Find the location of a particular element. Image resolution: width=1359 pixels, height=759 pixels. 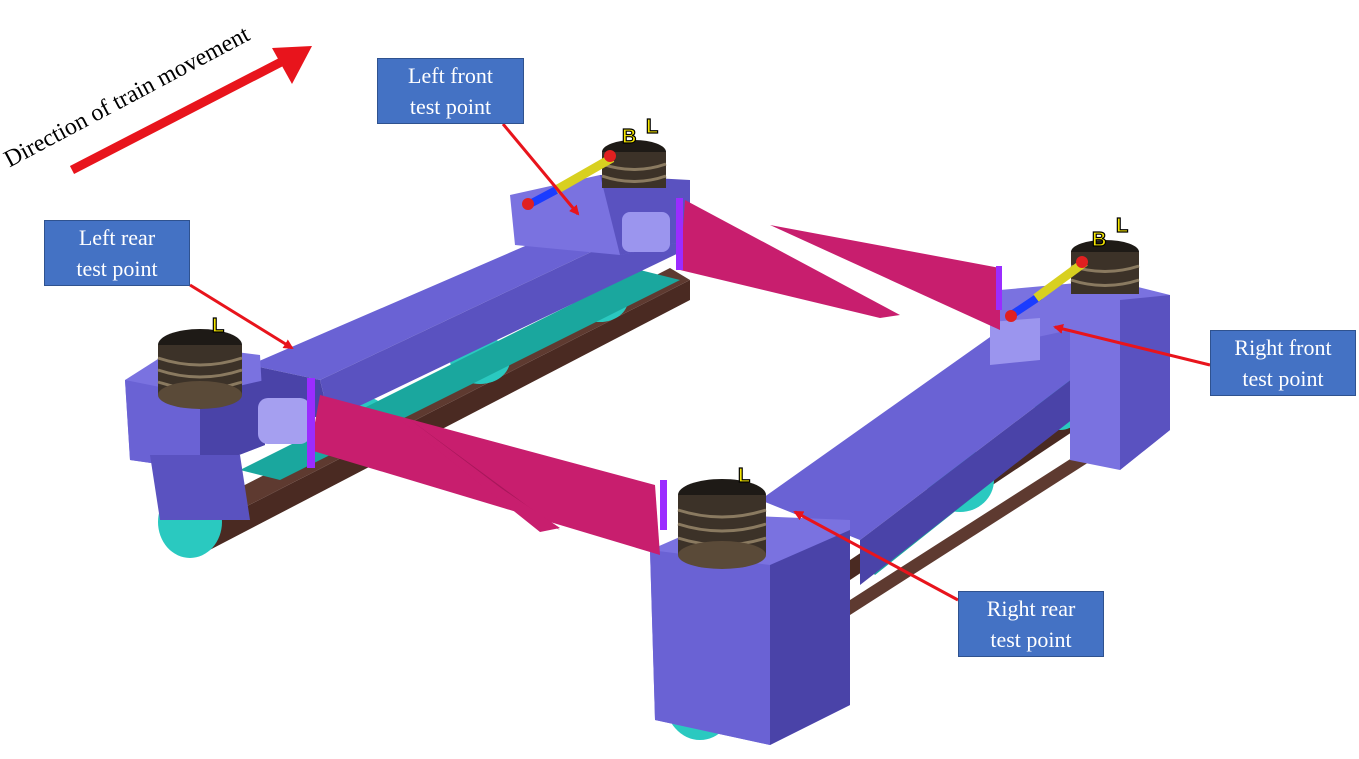

right-rear-test-point-label: Right rear test point is located at coordinates (1031, 624).